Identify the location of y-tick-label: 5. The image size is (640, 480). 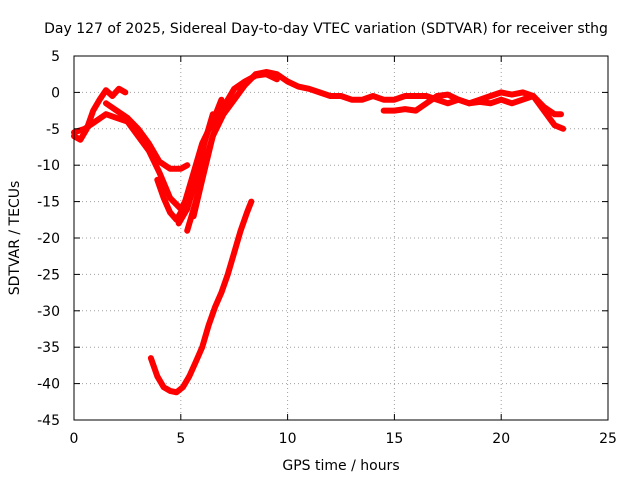
(55, 57).